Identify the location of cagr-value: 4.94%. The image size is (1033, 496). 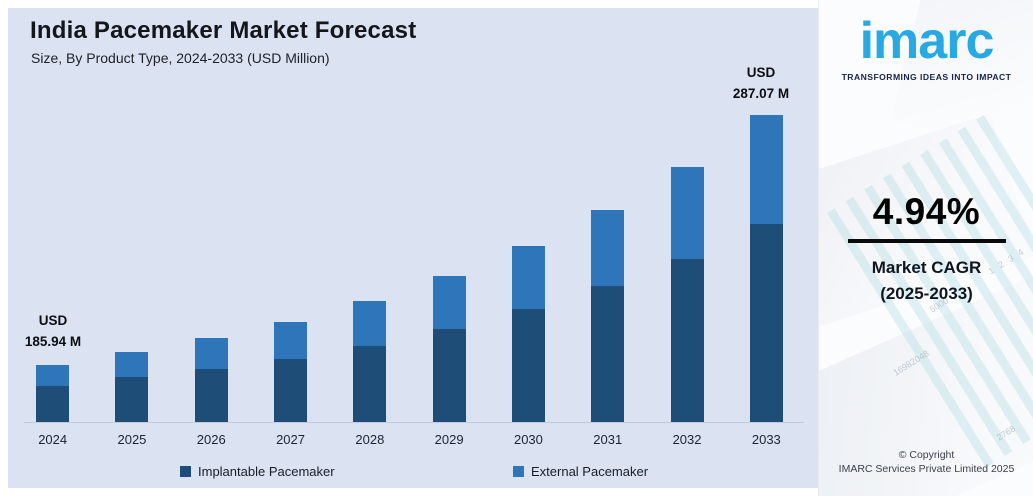
(926, 211).